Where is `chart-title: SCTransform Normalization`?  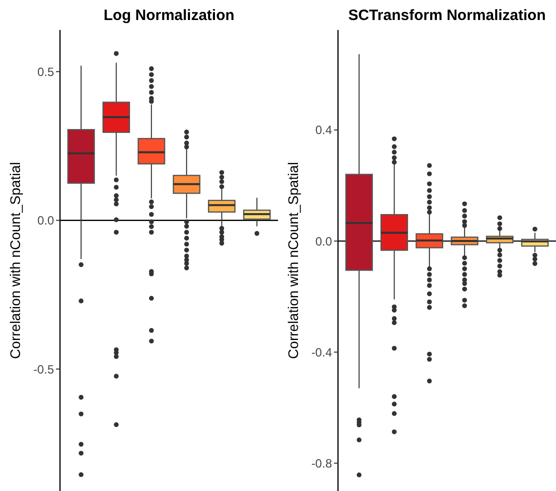
chart-title: SCTransform Normalization is located at coordinates (447, 15).